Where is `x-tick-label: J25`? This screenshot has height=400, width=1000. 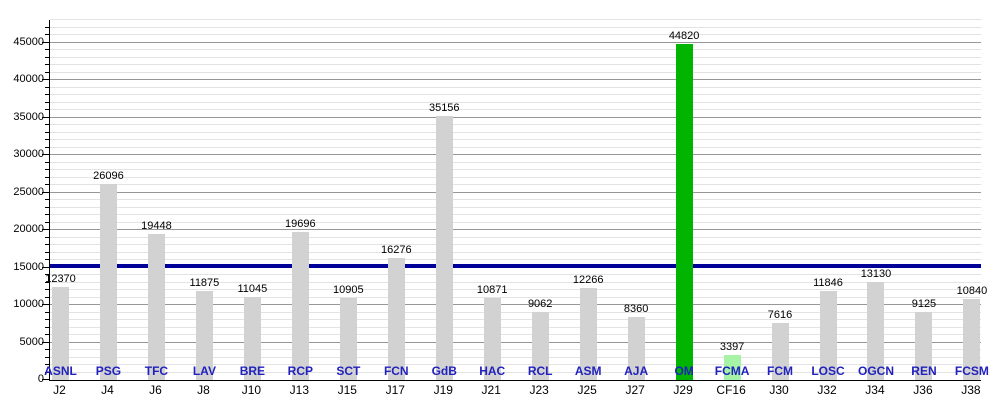 x-tick-label: J25 is located at coordinates (587, 390).